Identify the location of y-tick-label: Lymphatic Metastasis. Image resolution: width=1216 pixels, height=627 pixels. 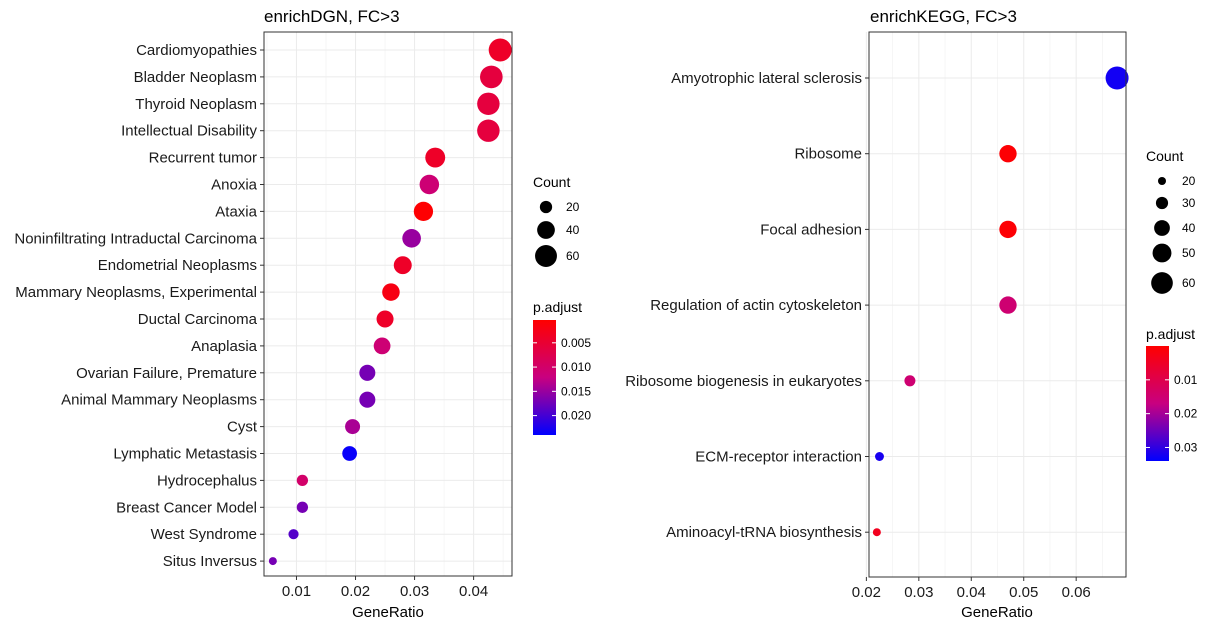
(185, 454).